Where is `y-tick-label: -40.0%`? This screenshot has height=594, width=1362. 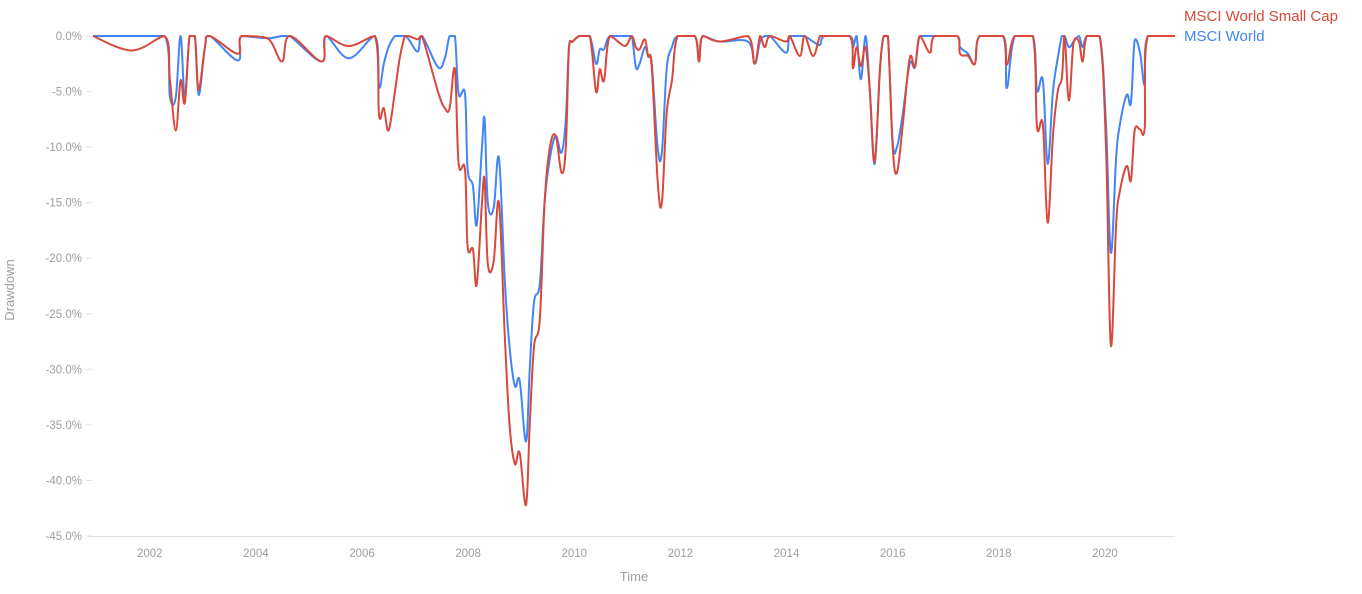
y-tick-label: -40.0% is located at coordinates (64, 481).